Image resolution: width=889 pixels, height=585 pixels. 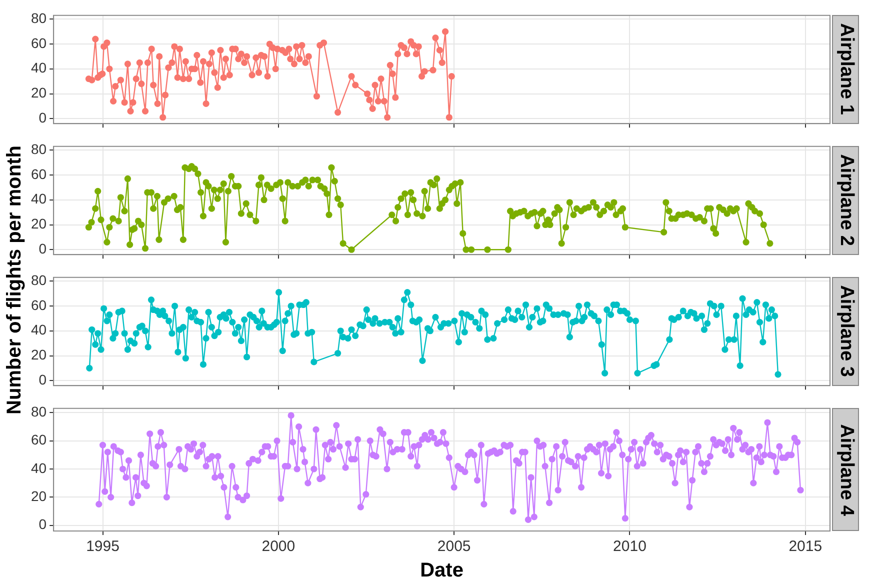 I want to click on x-tick-label: 2005, so click(x=454, y=547).